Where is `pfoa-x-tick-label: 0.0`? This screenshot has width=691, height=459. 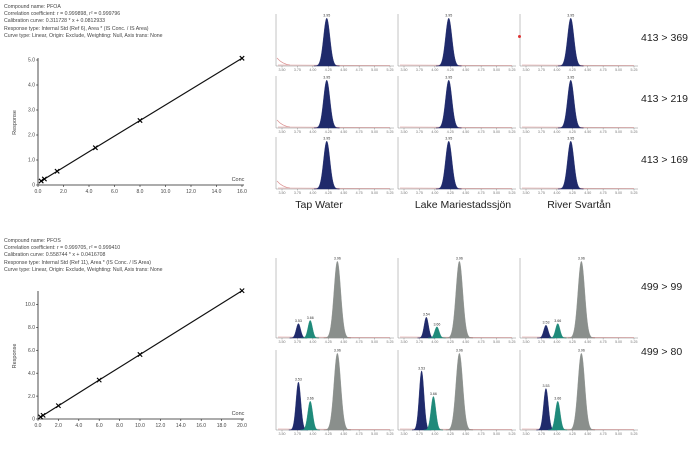 pfoa-x-tick-label: 0.0 is located at coordinates (38, 192).